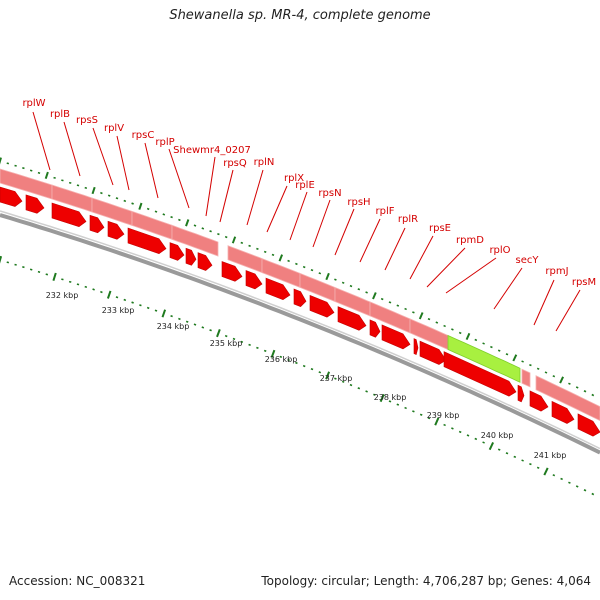  Describe the element at coordinates (336, 378) in the screenshot. I see `kbp-label: 237 kbp` at that location.